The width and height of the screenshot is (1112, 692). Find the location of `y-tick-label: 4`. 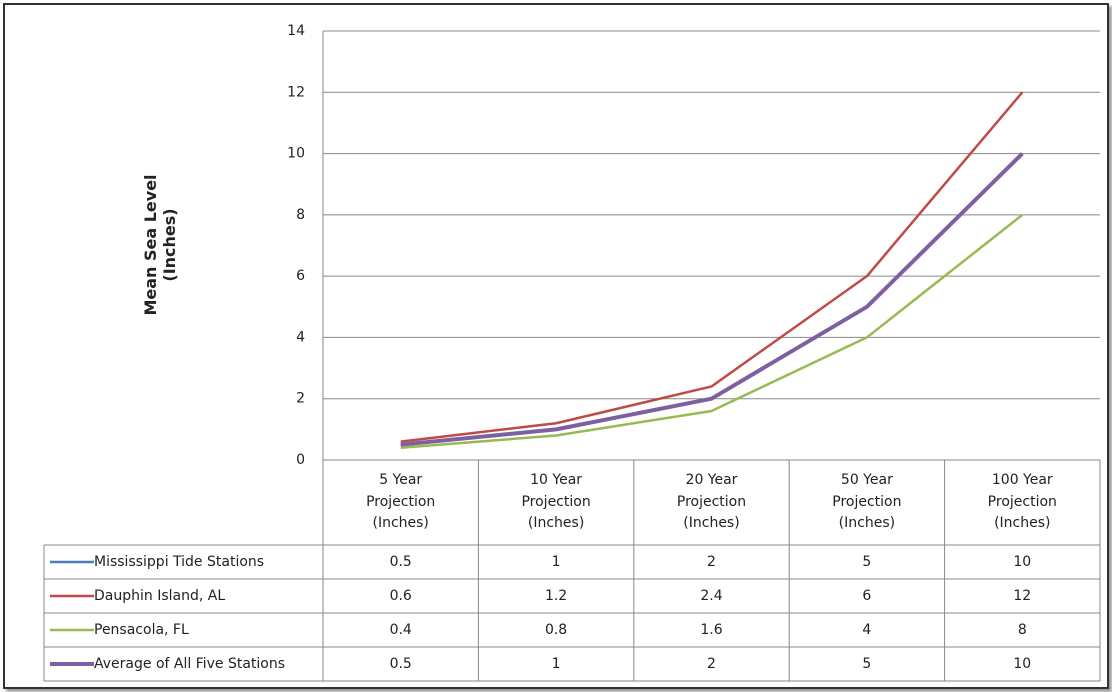

y-tick-label: 4 is located at coordinates (300, 337).